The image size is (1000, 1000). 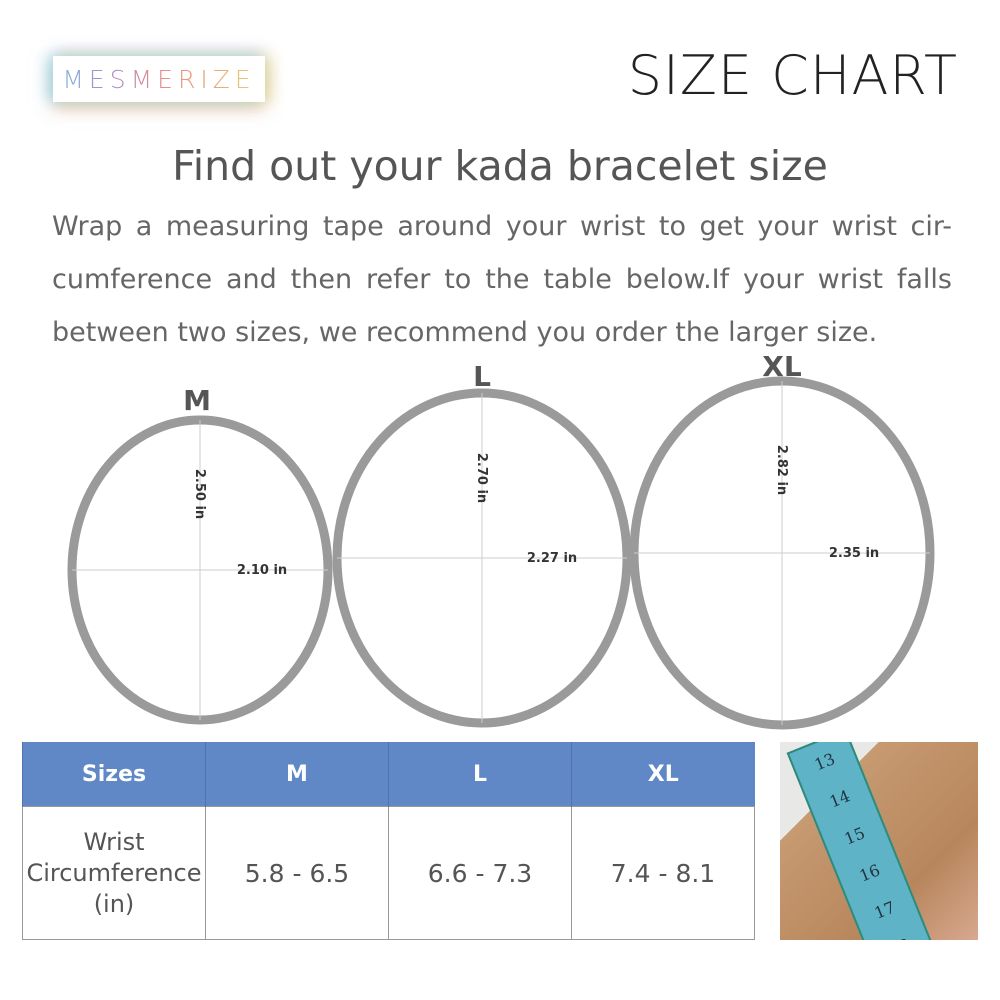 What do you see at coordinates (854, 553) in the screenshot?
I see `width-label: 2.35 in` at bounding box center [854, 553].